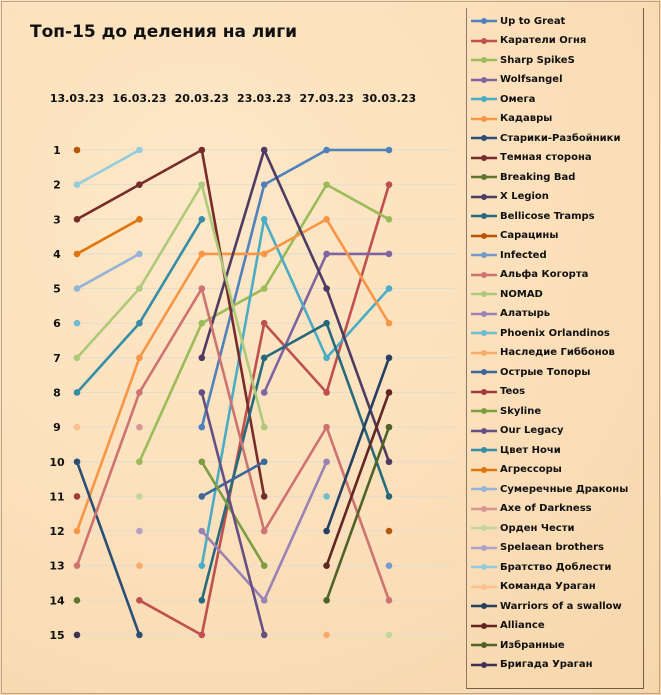 The image size is (661, 695). Describe the element at coordinates (531, 79) in the screenshot. I see `legend-label: Wolfsangel` at that location.